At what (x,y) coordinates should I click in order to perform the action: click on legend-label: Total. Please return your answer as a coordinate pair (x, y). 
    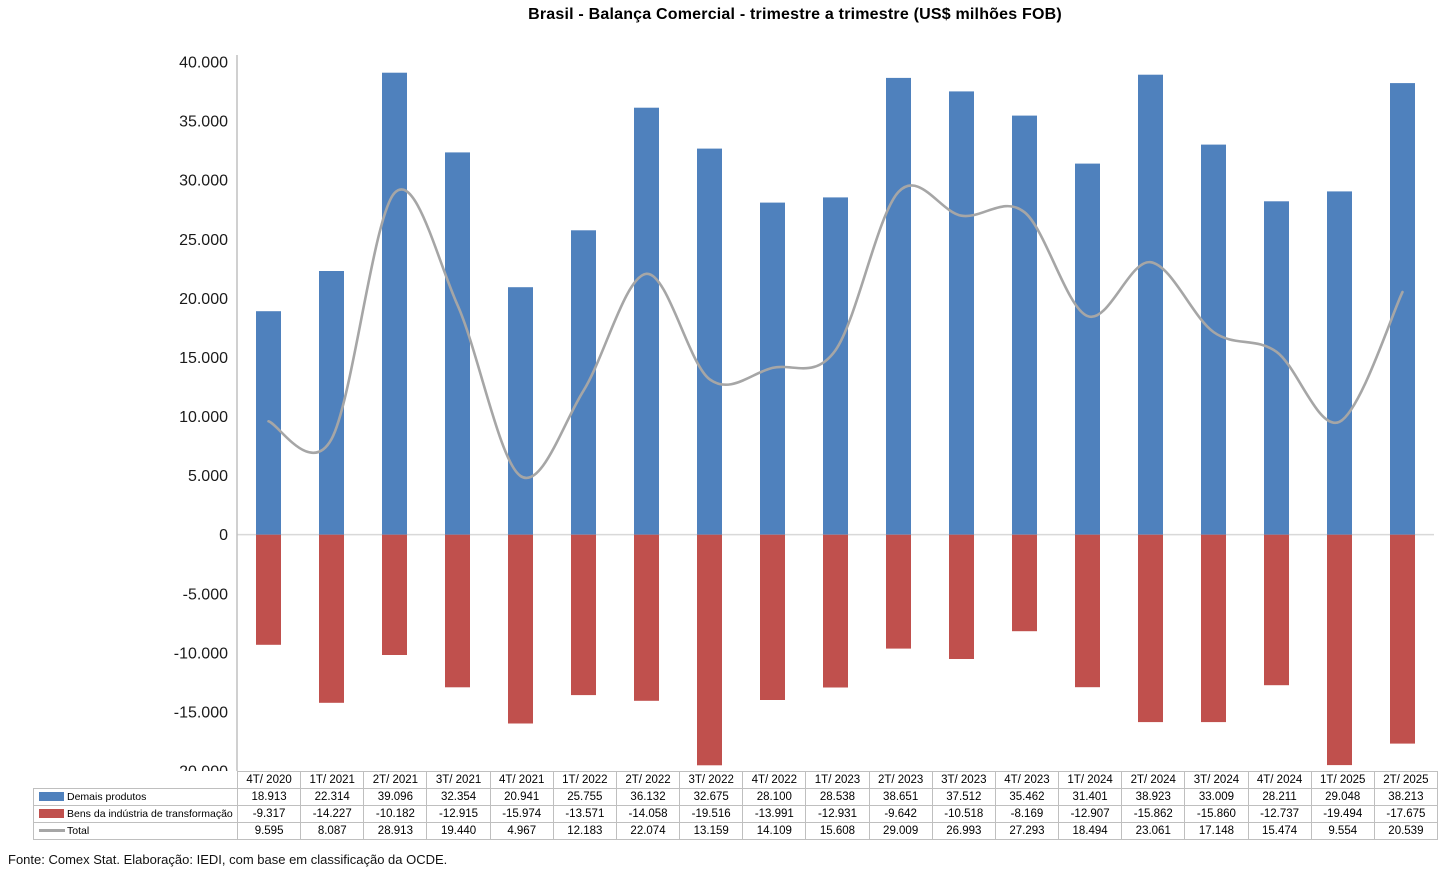
    Looking at the image, I should click on (78, 831).